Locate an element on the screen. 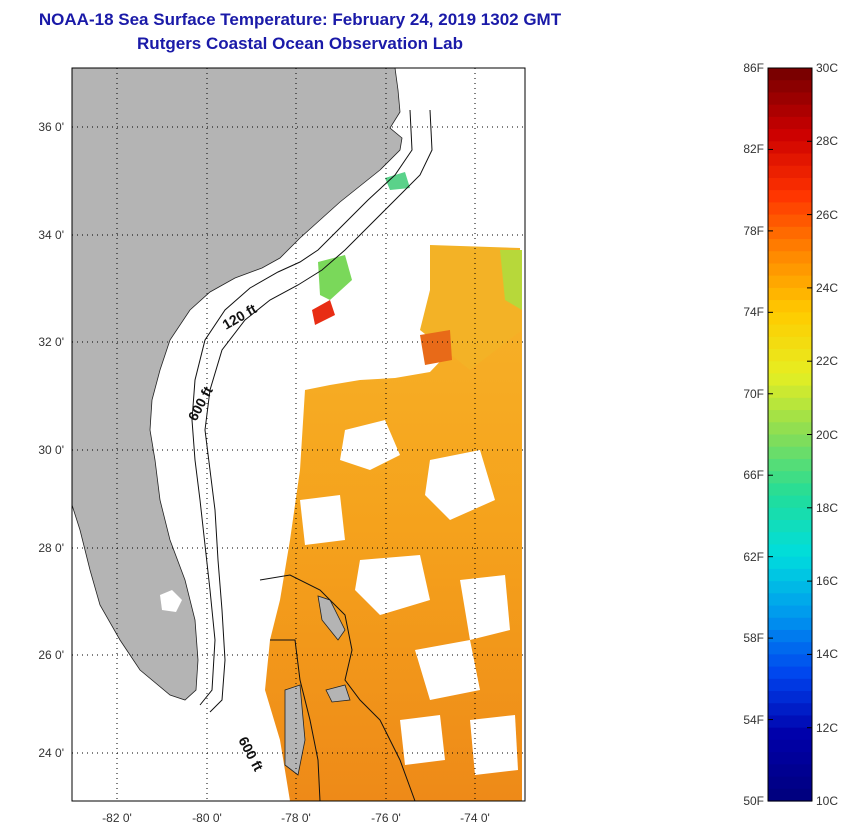 The image size is (849, 832). lat-label: 34 0' is located at coordinates (51, 235).